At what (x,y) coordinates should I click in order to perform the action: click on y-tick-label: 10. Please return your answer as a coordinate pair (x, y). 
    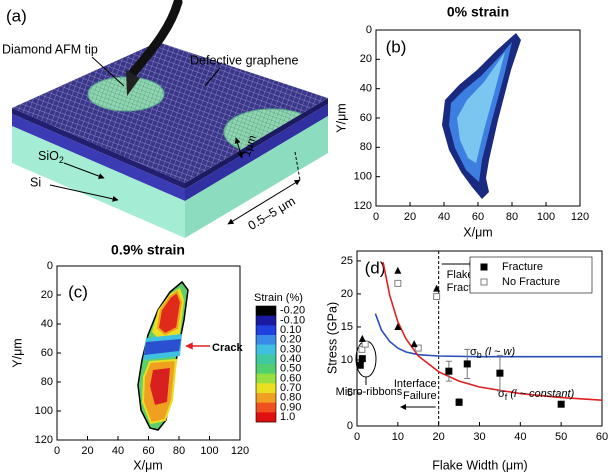
    Looking at the image, I should click on (347, 360).